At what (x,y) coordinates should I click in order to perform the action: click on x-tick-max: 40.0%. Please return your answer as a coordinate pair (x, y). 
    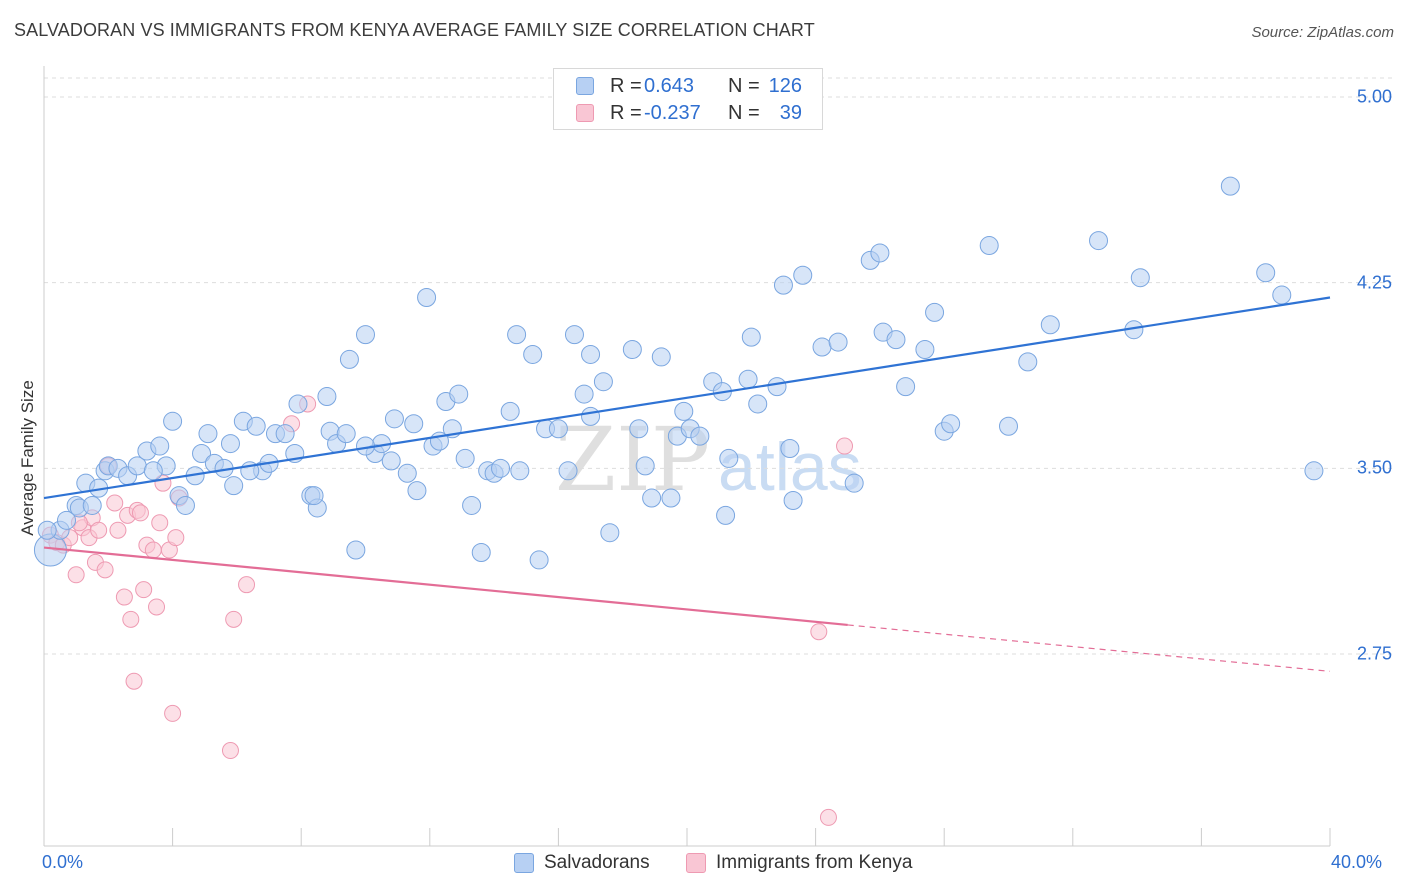
    Looking at the image, I should click on (1357, 862).